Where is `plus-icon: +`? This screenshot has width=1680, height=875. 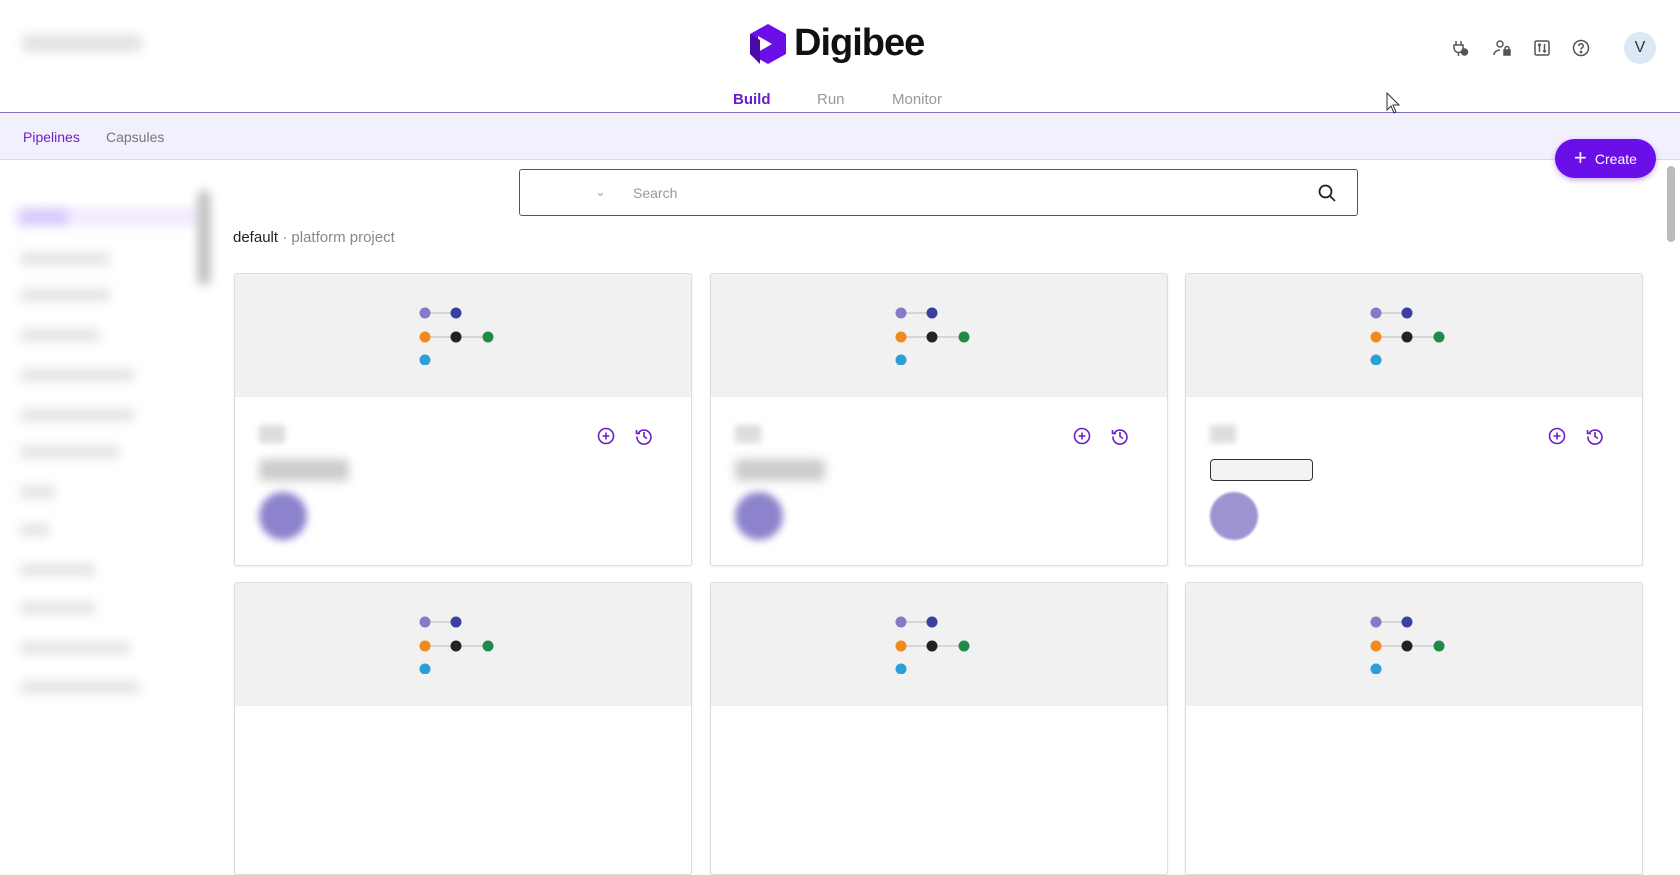
plus-icon: + is located at coordinates (1580, 157).